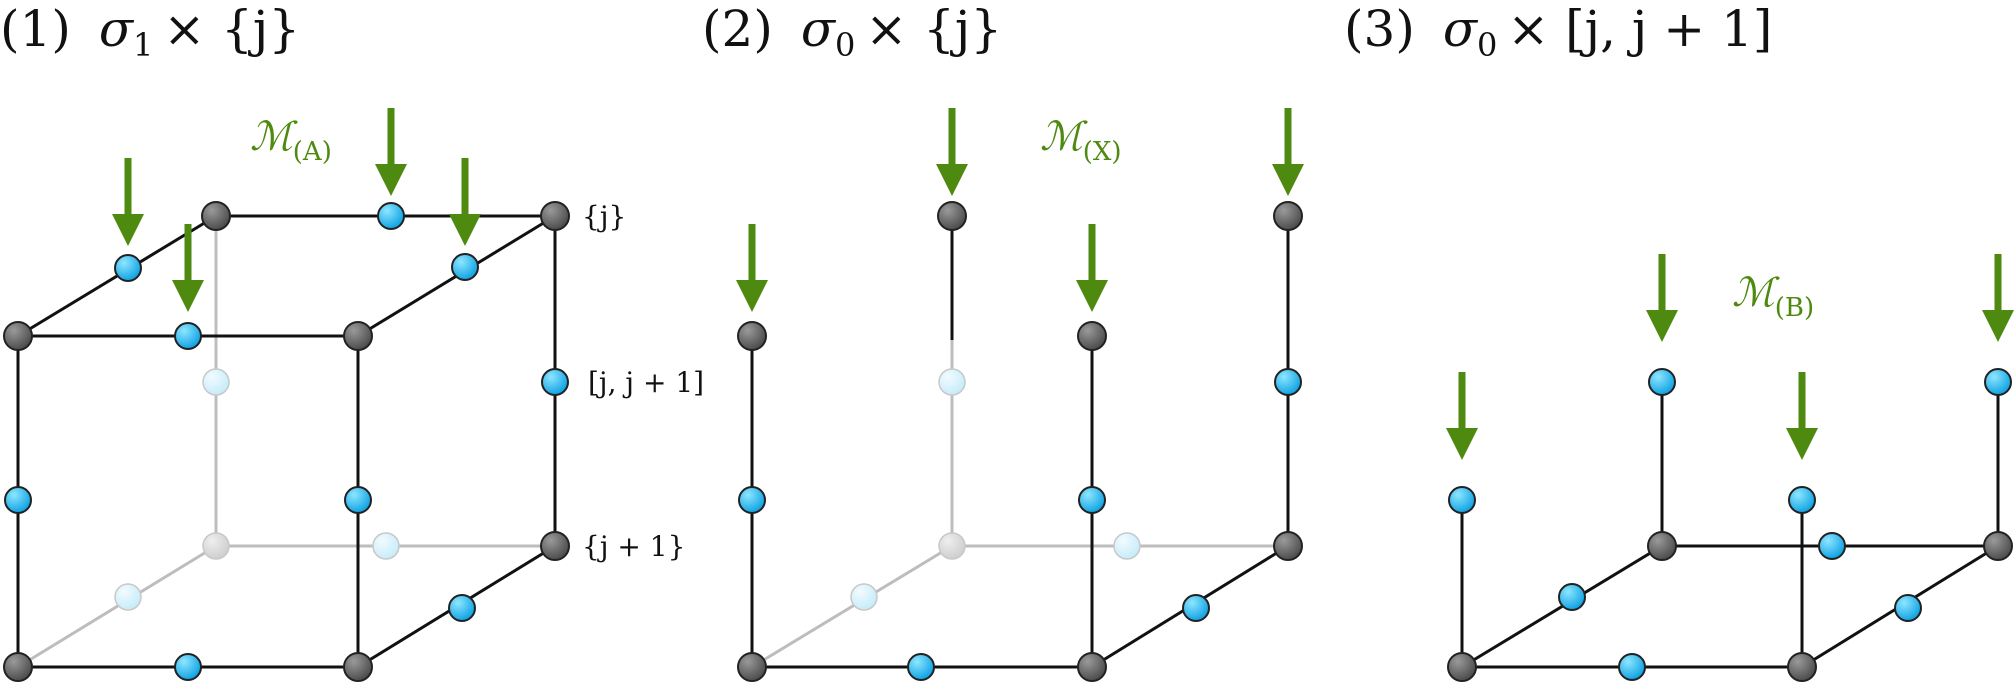 This screenshot has width=2016, height=686. What do you see at coordinates (1773, 296) in the screenshot?
I see `panel-3-m-label: ℳ(B)` at bounding box center [1773, 296].